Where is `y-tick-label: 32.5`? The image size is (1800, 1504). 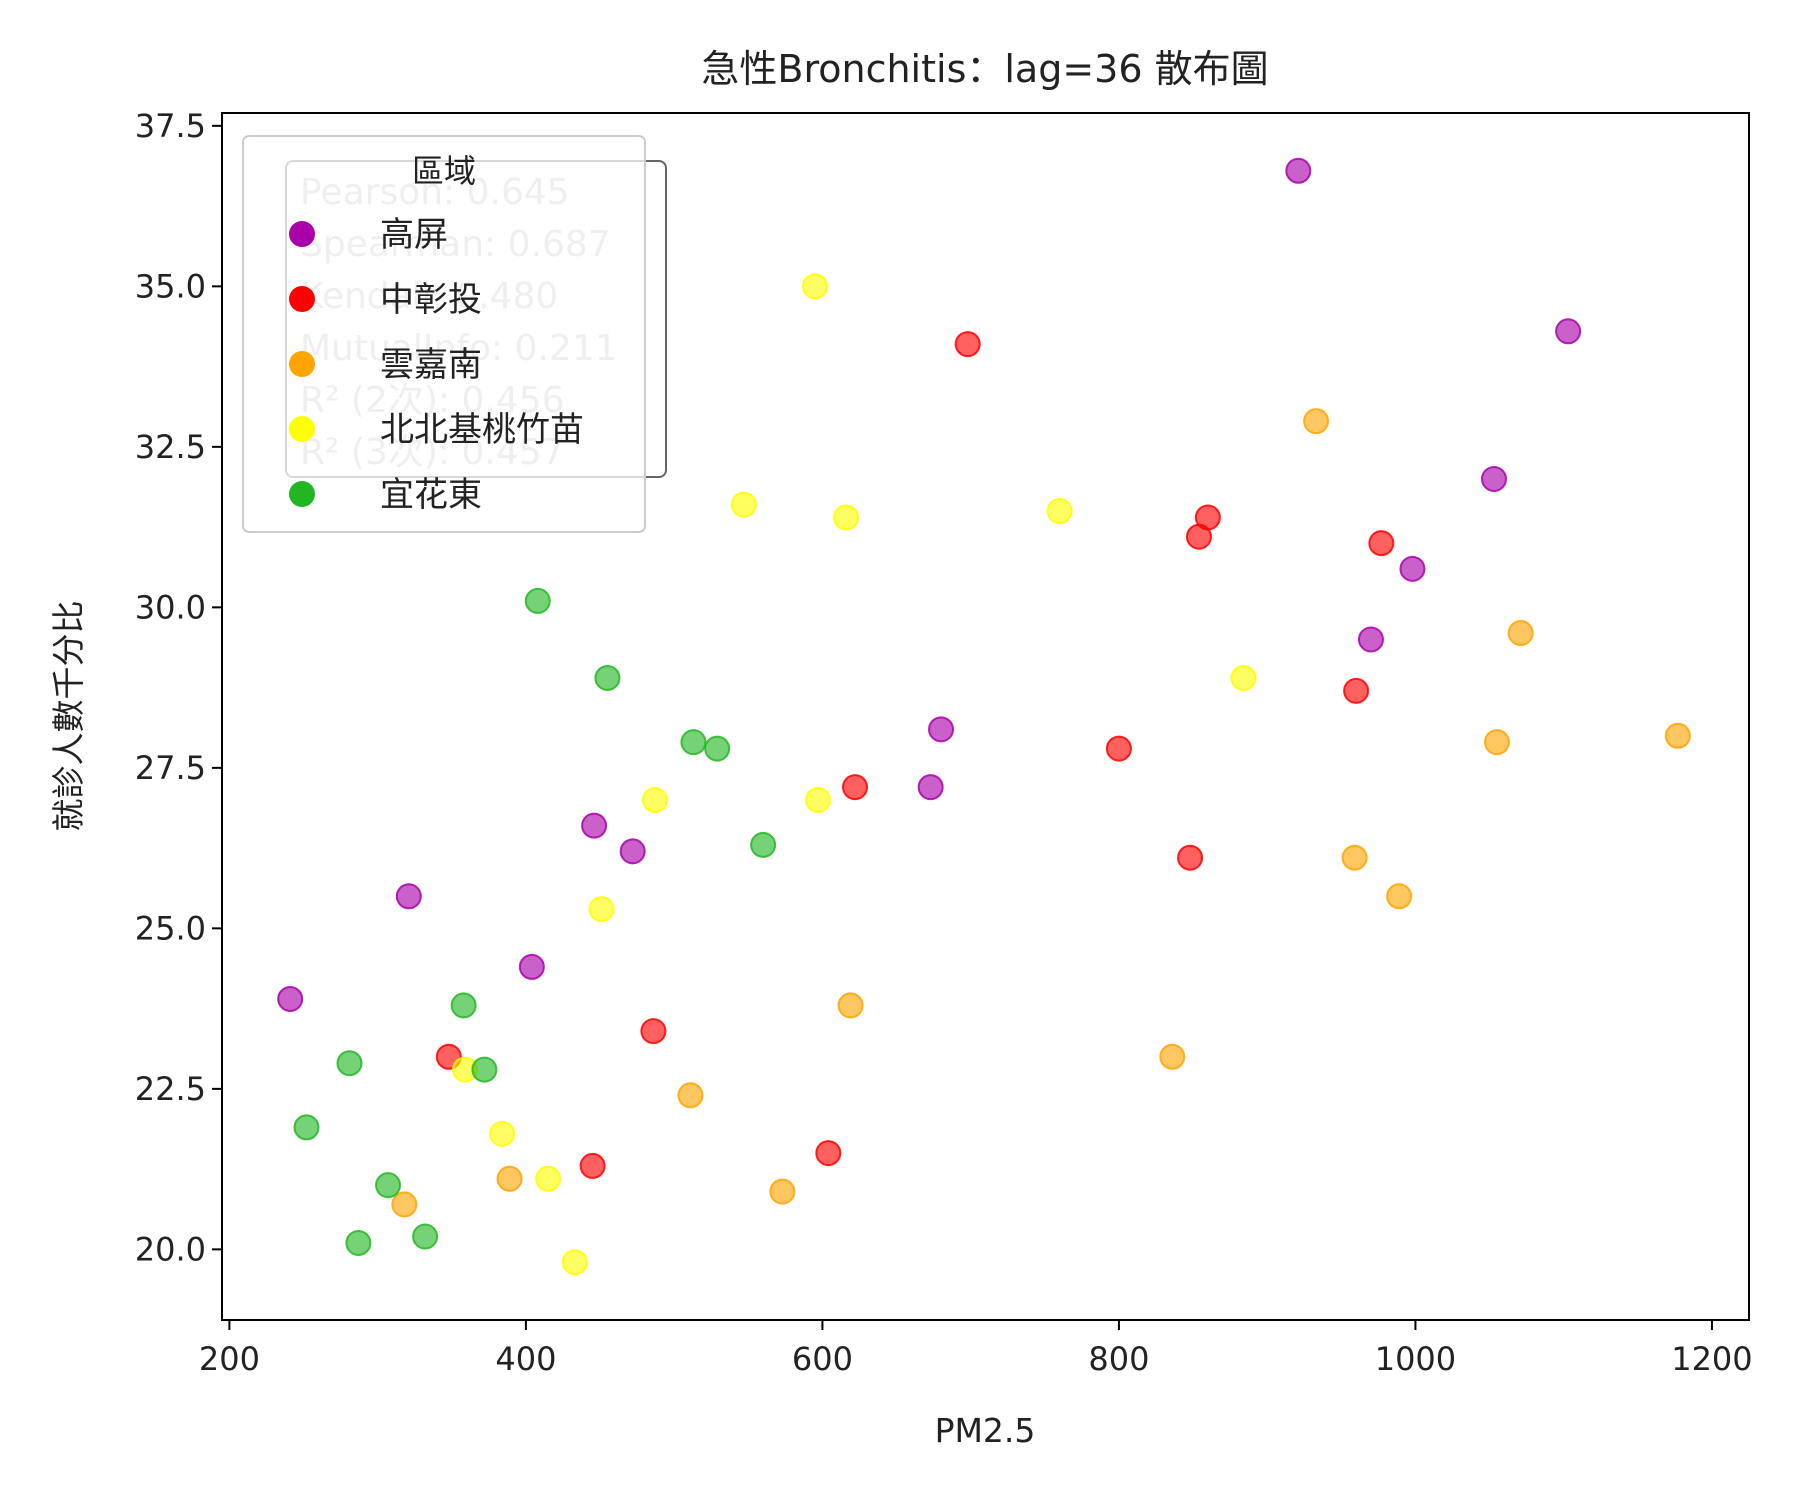
y-tick-label: 32.5 is located at coordinates (170, 447).